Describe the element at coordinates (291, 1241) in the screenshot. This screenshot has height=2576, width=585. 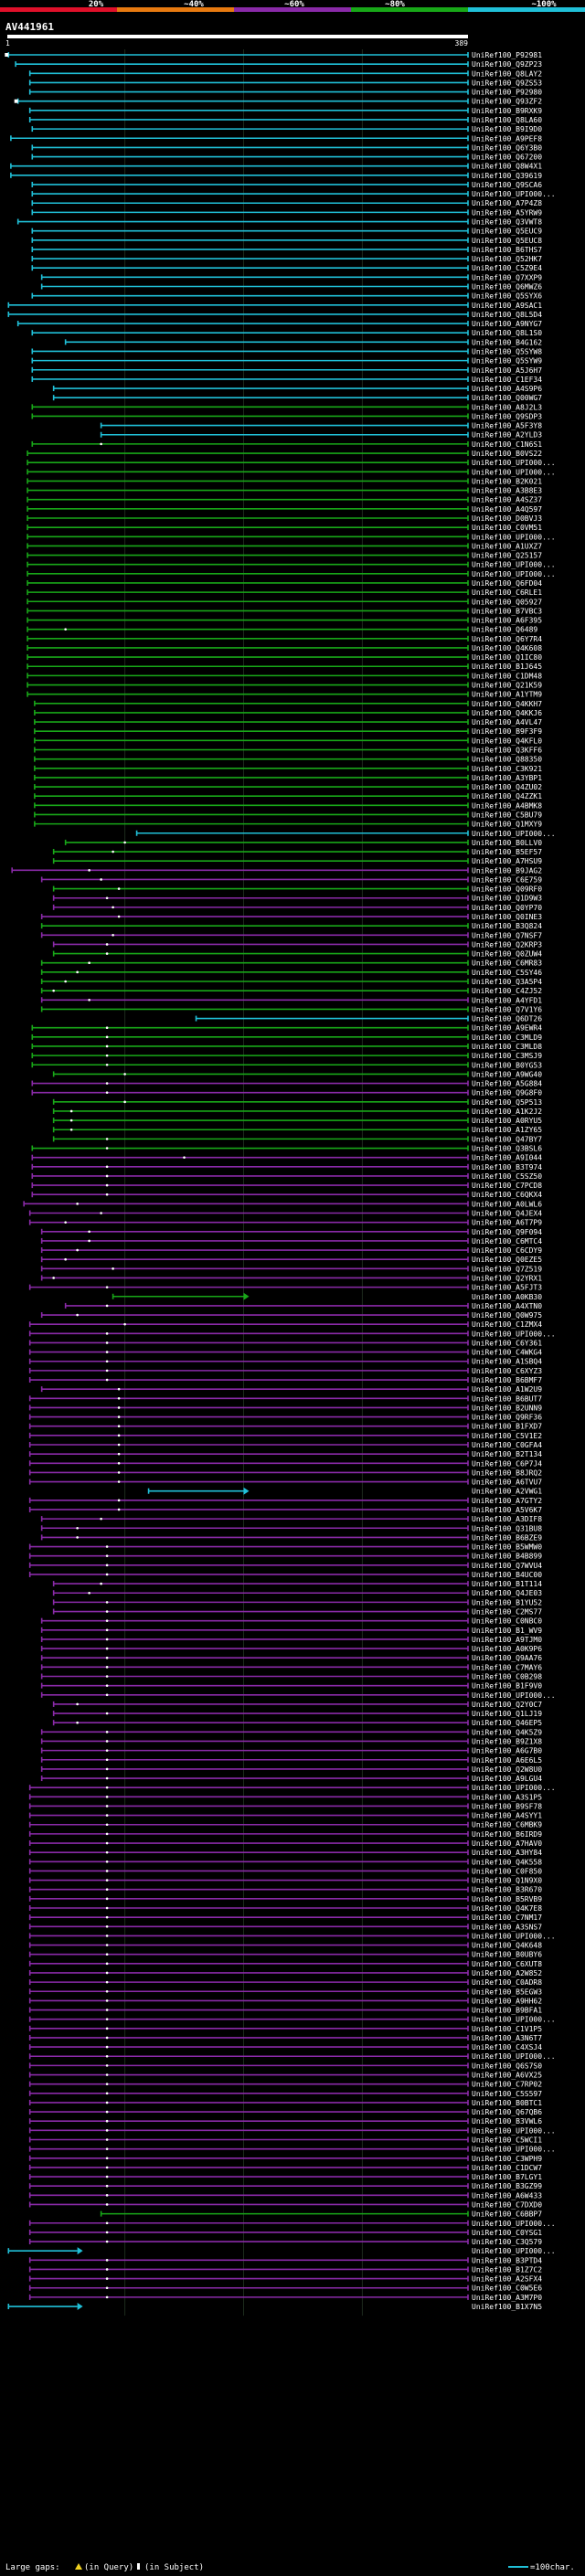
I see `hit-row: UniRef100_C6MTC4` at that location.